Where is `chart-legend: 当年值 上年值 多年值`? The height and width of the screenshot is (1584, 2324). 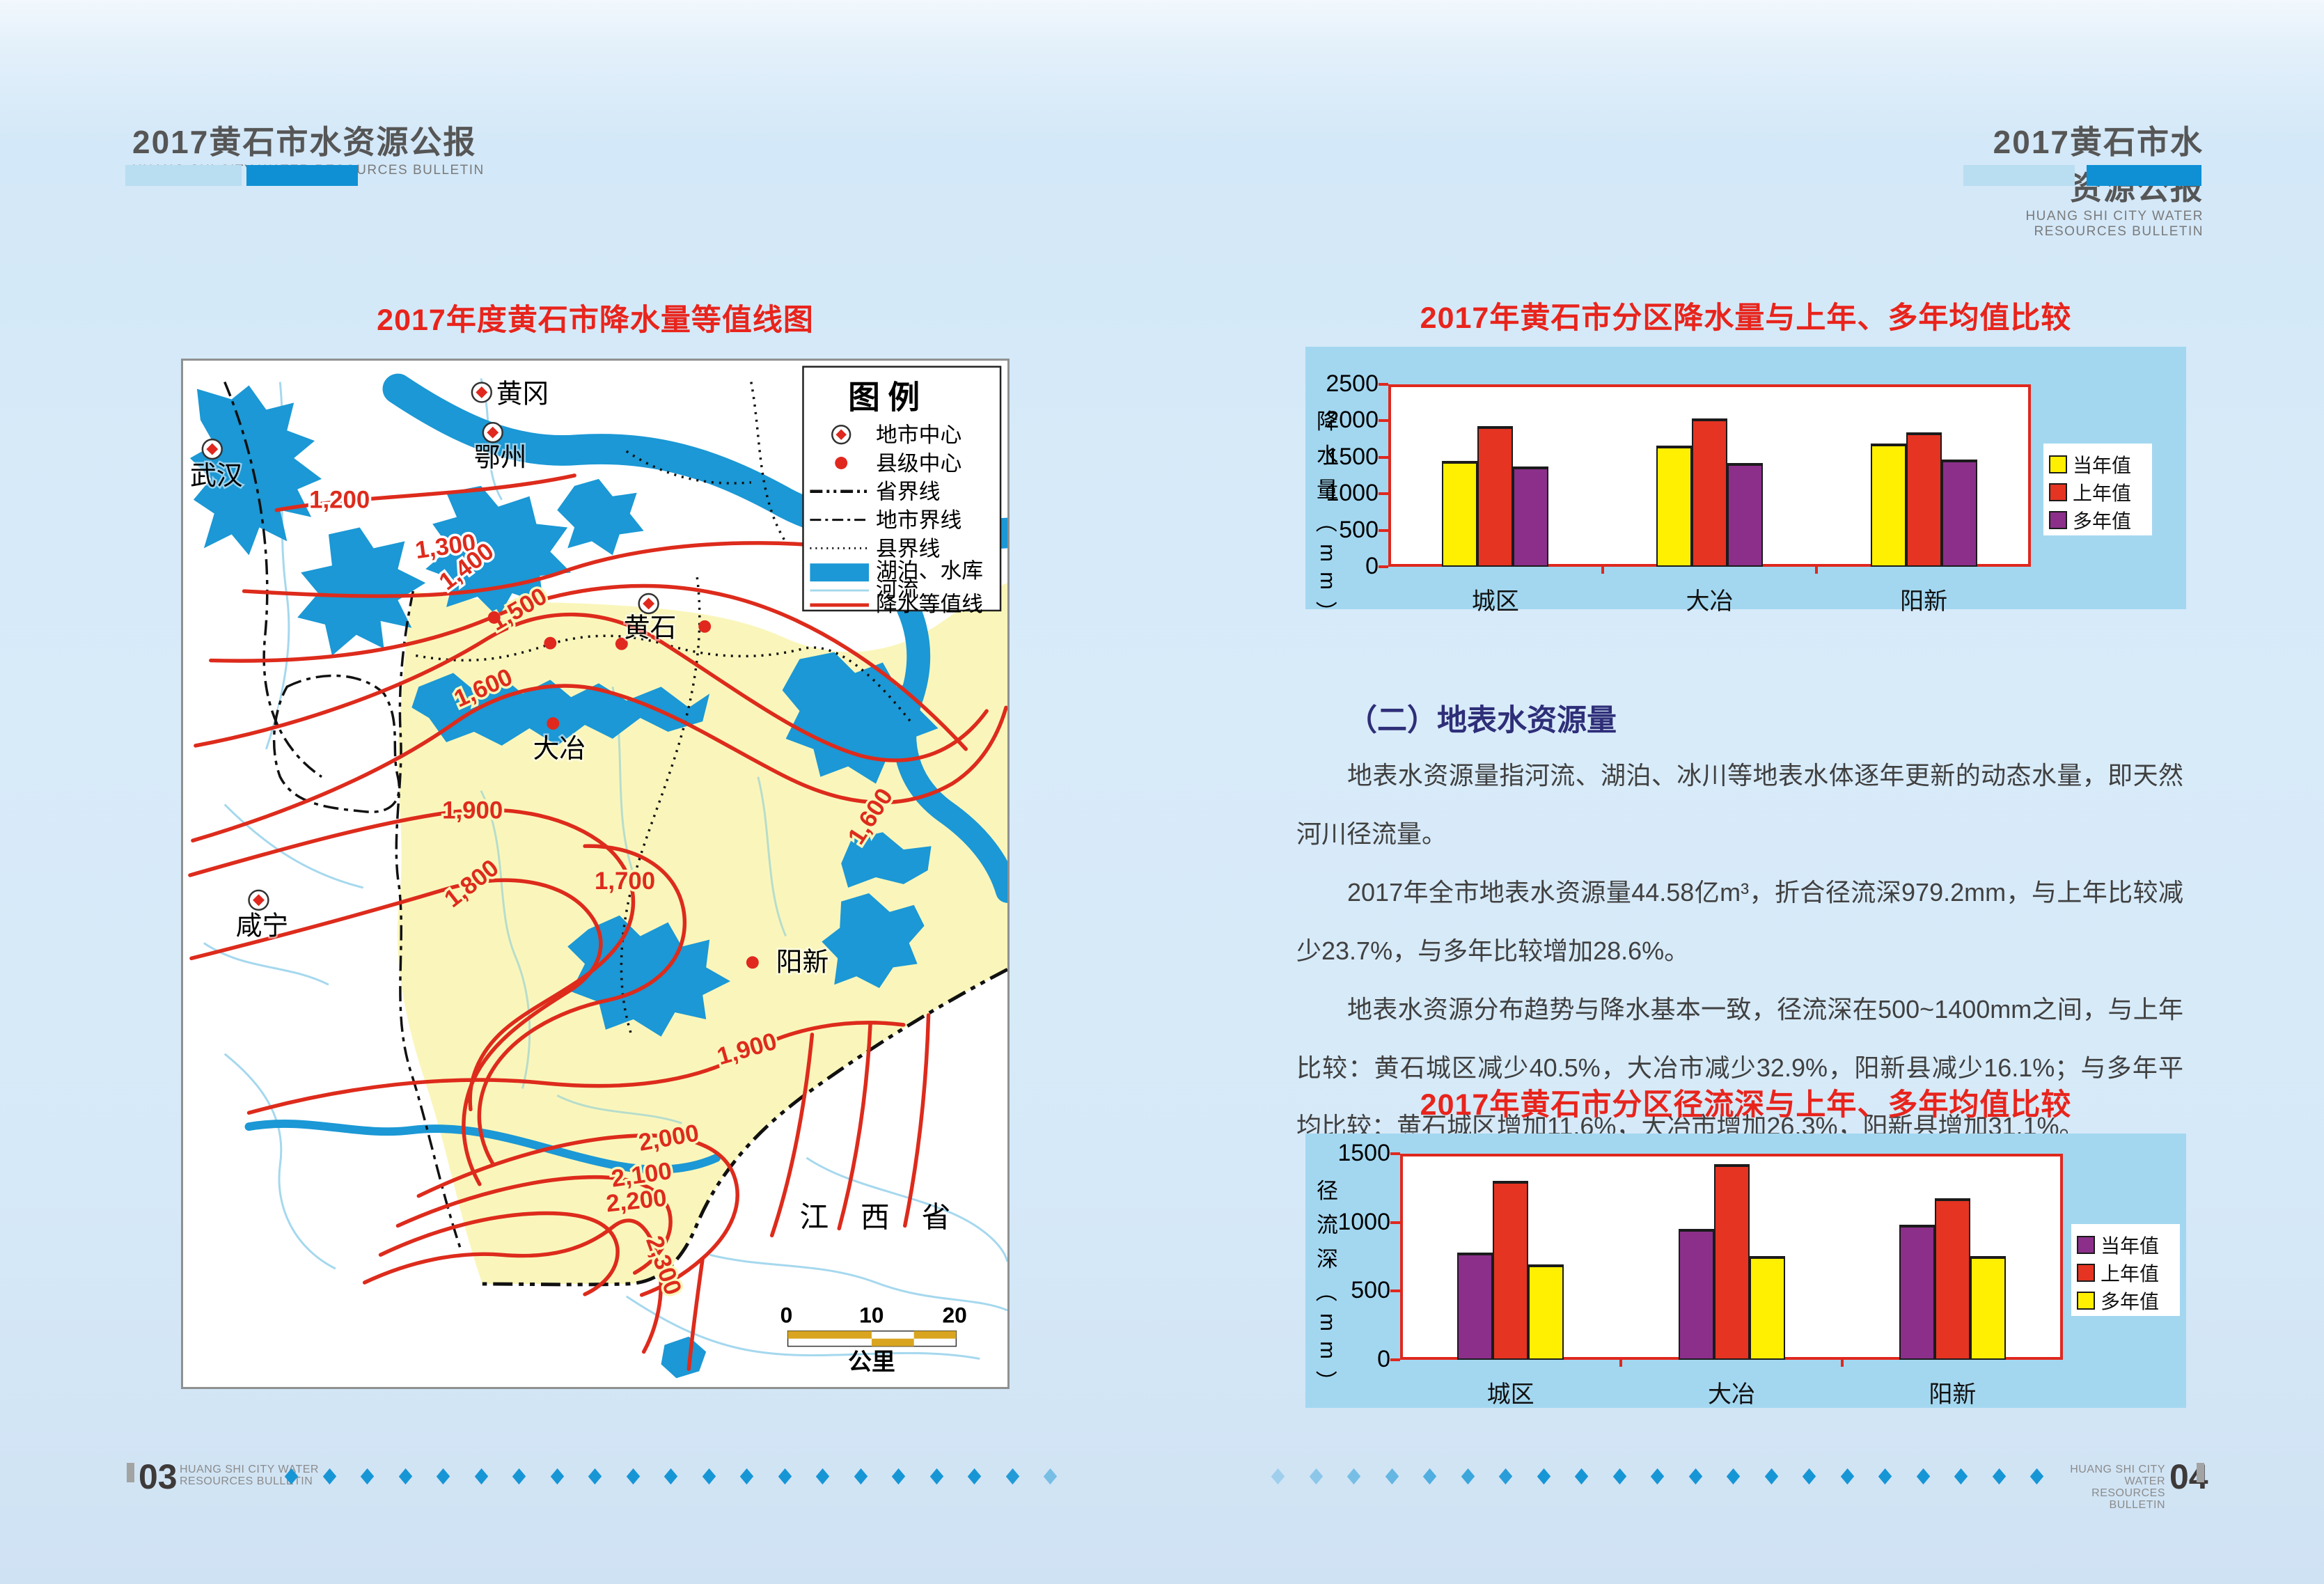 chart-legend: 当年值 上年值 多年值 is located at coordinates (2125, 1270).